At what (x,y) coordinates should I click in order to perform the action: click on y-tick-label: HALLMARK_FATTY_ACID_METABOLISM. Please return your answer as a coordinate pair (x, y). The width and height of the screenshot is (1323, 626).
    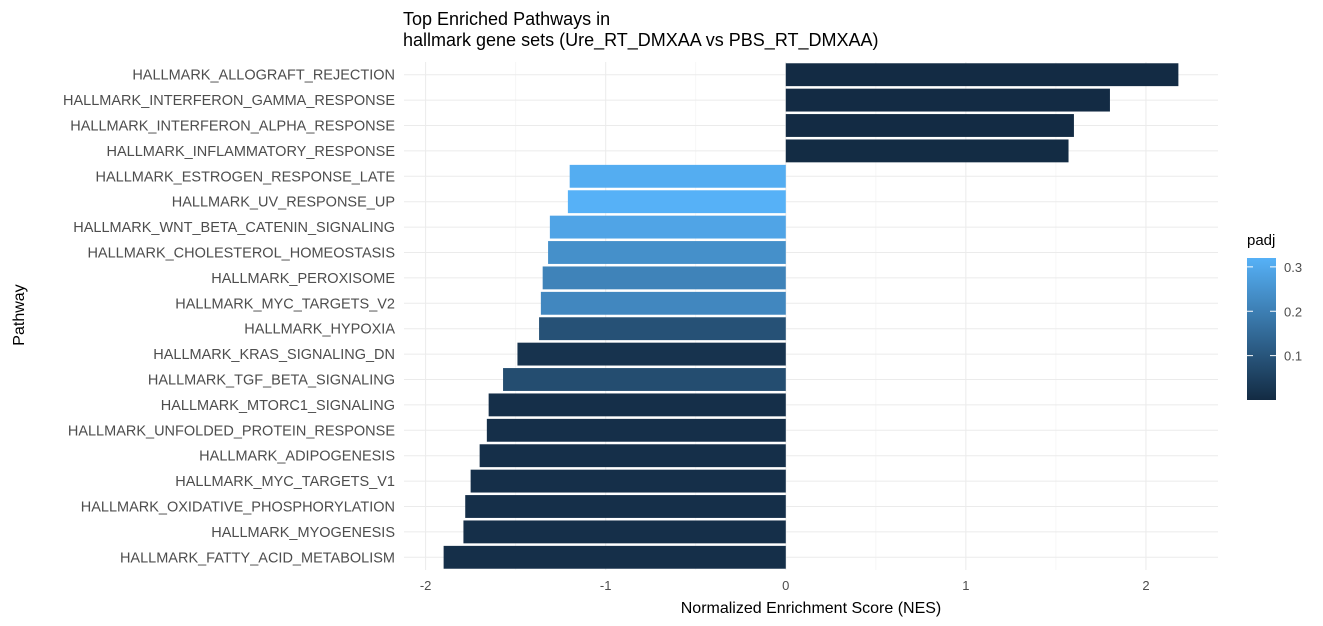
    Looking at the image, I should click on (257, 558).